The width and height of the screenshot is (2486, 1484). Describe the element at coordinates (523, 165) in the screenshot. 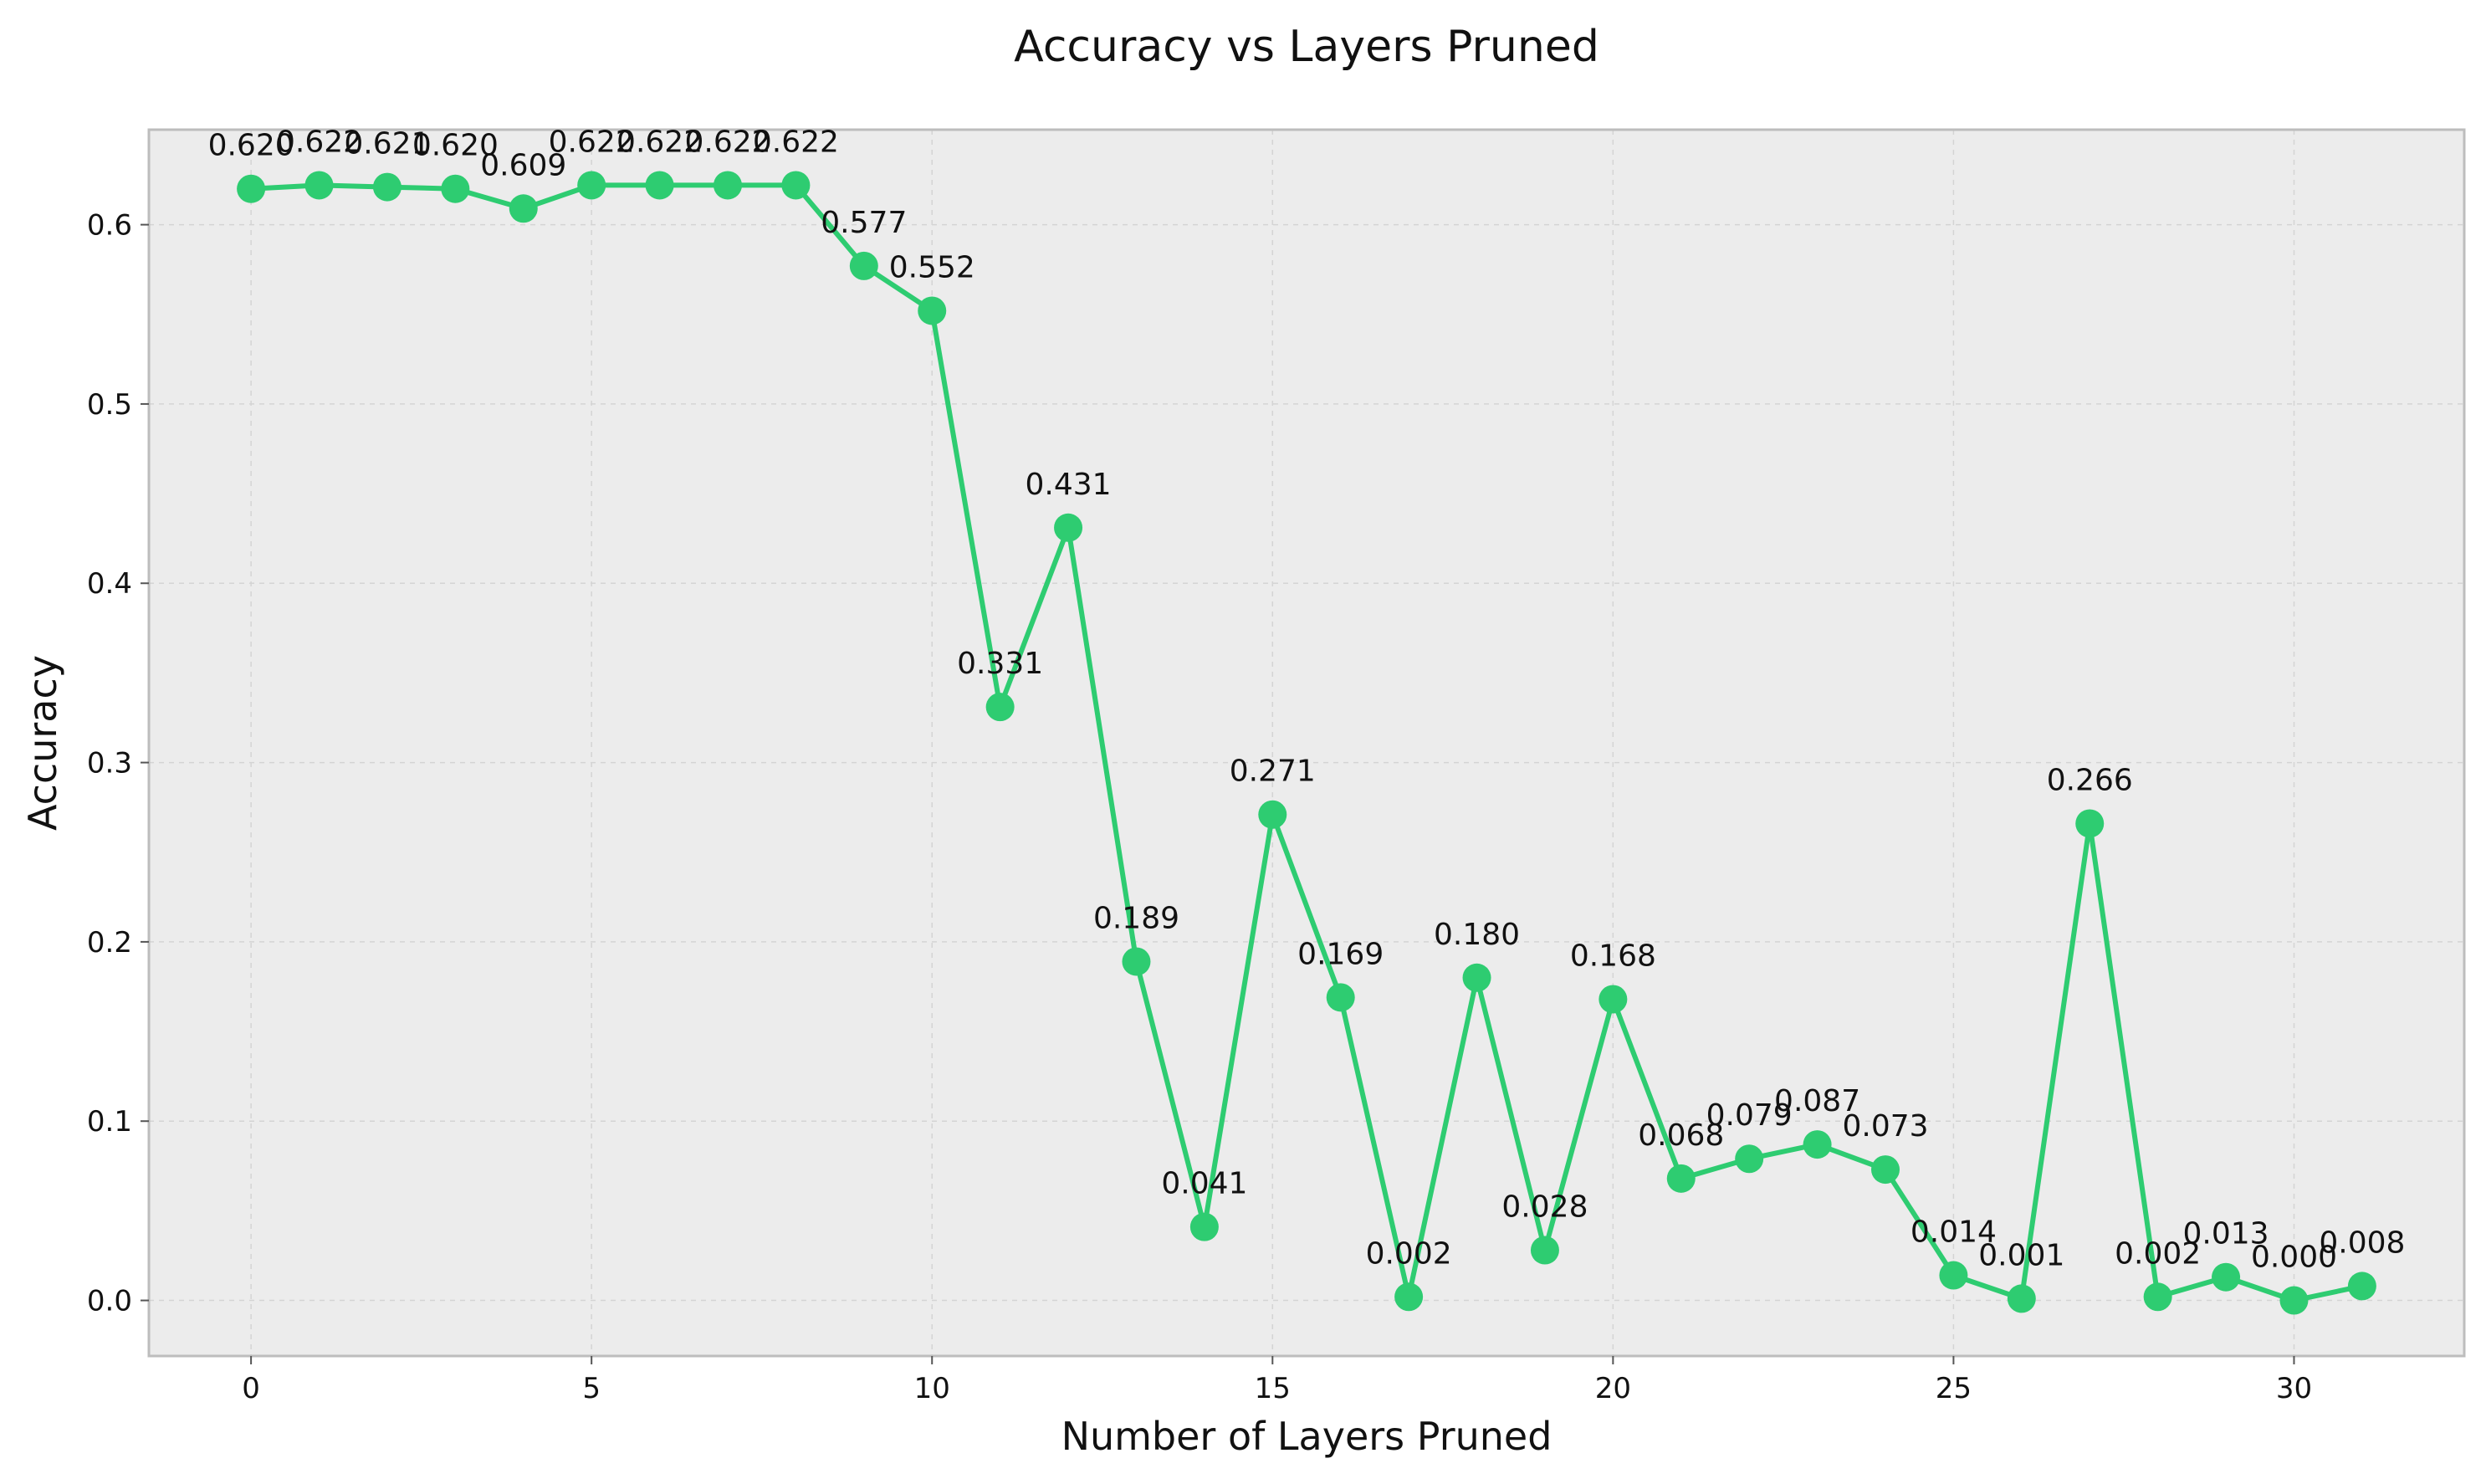

I see `data-label: 0.609` at that location.